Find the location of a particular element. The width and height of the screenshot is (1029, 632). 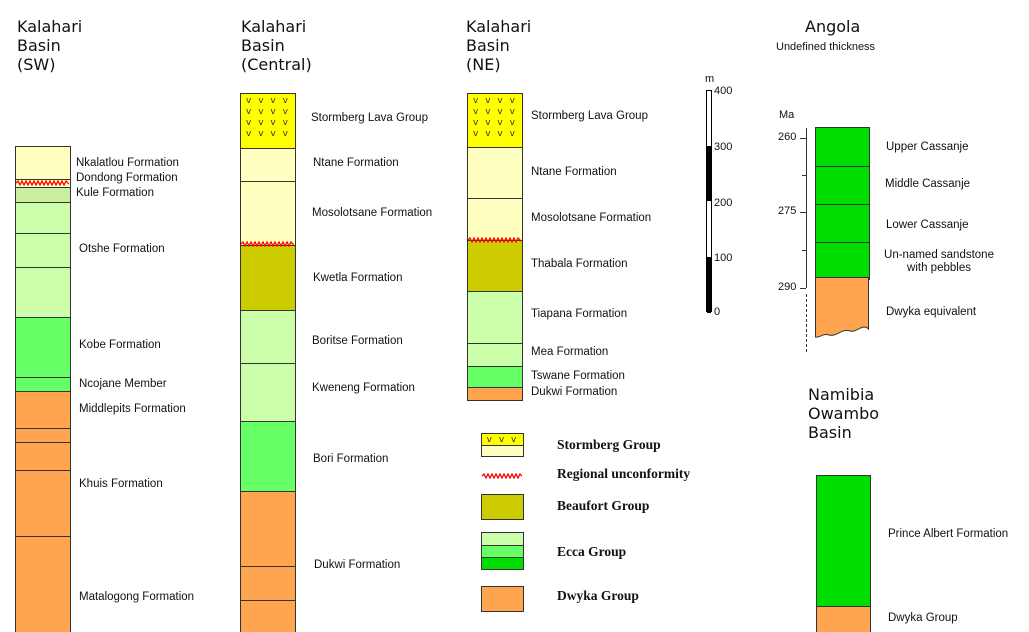

scale-unit: m is located at coordinates (710, 79).